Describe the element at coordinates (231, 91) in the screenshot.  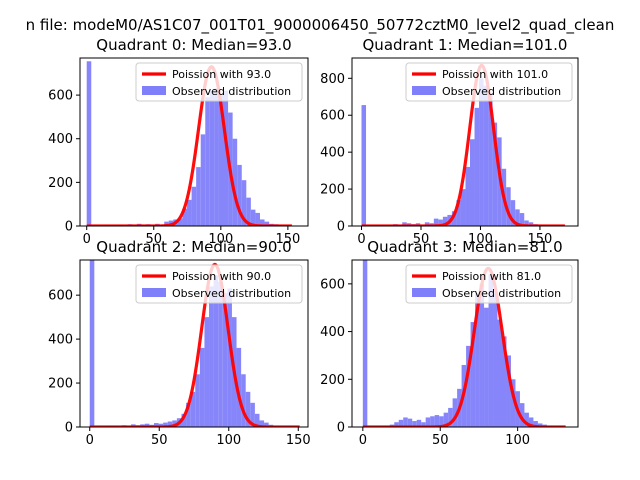
I see `legend-bar-label: Observed distribution` at that location.